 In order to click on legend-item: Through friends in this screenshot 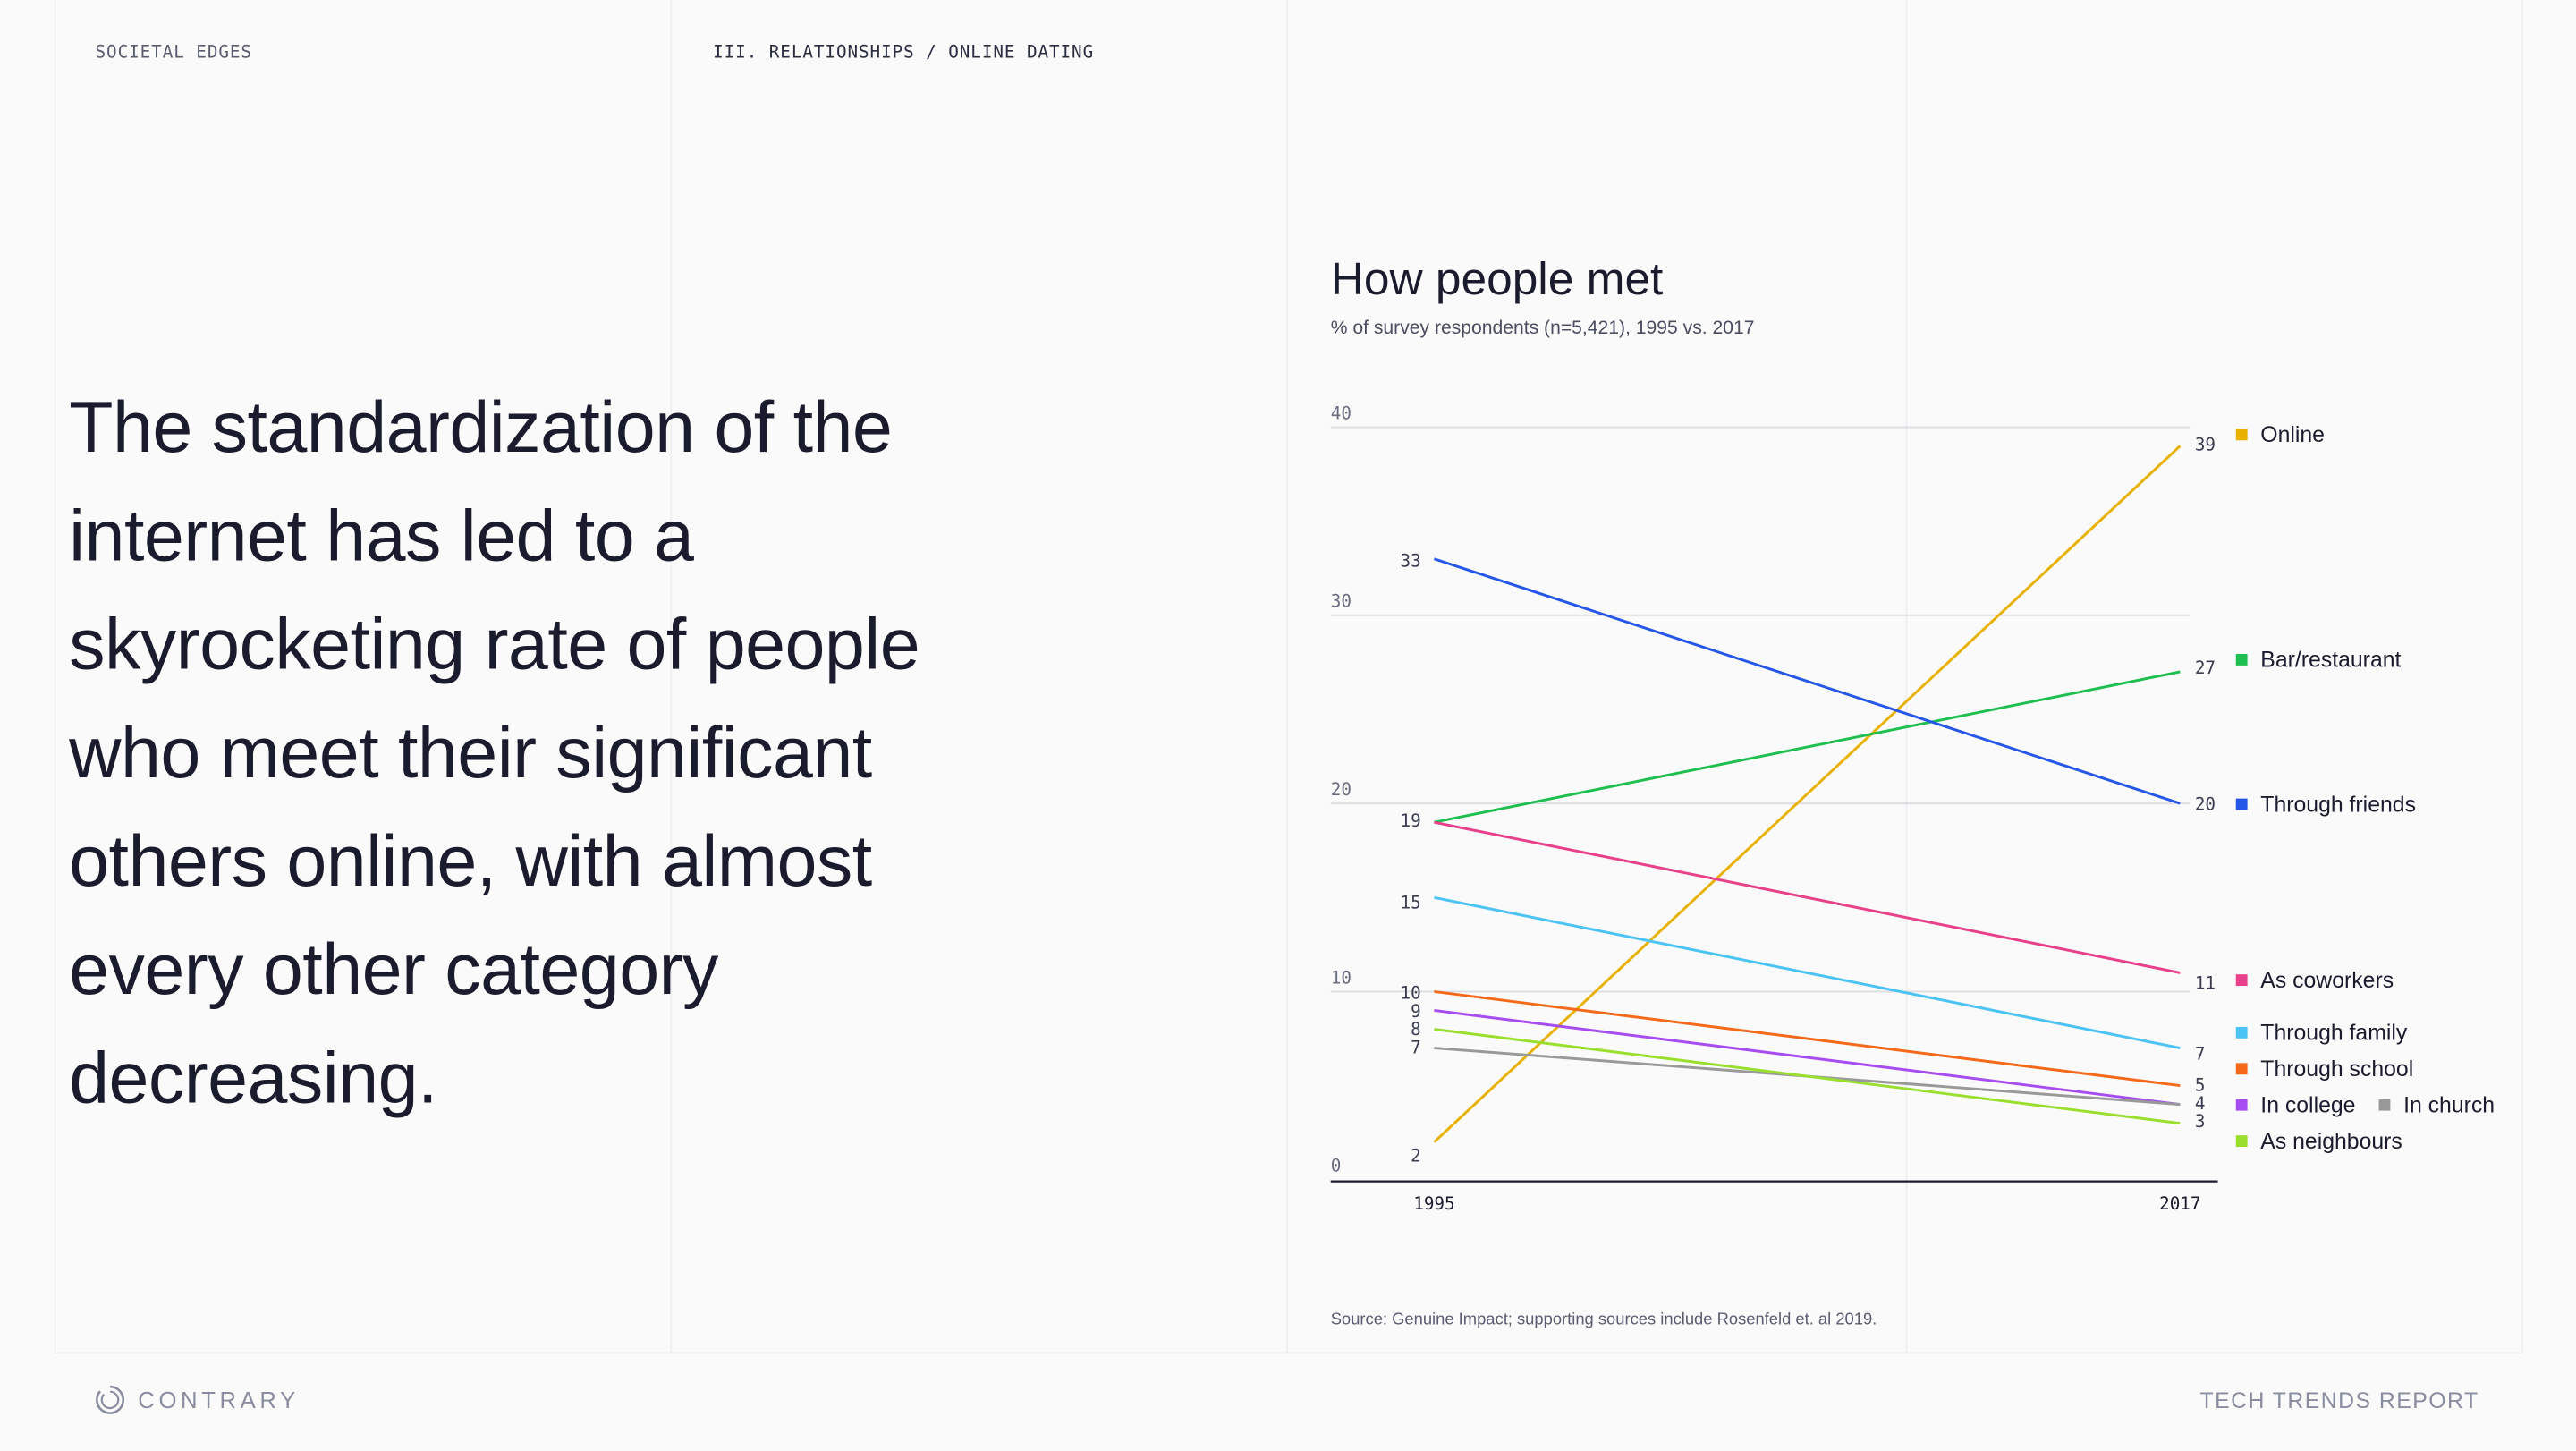, I will do `click(2325, 804)`.